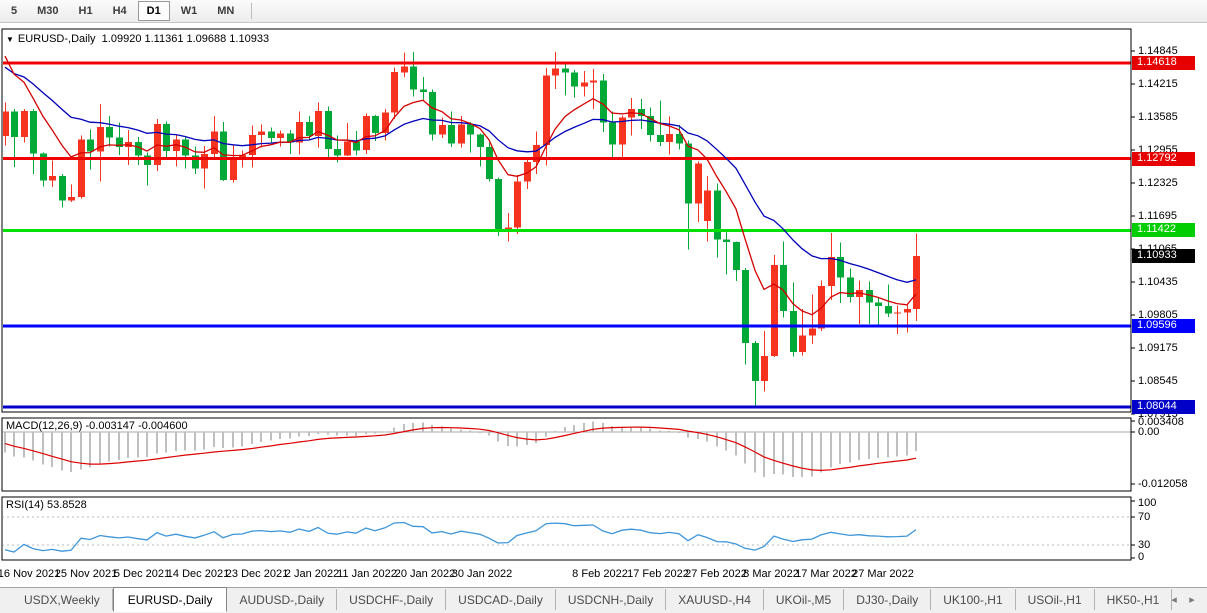 The height and width of the screenshot is (613, 1207). I want to click on tab-scroll-right-button: ▸, so click(1192, 600).